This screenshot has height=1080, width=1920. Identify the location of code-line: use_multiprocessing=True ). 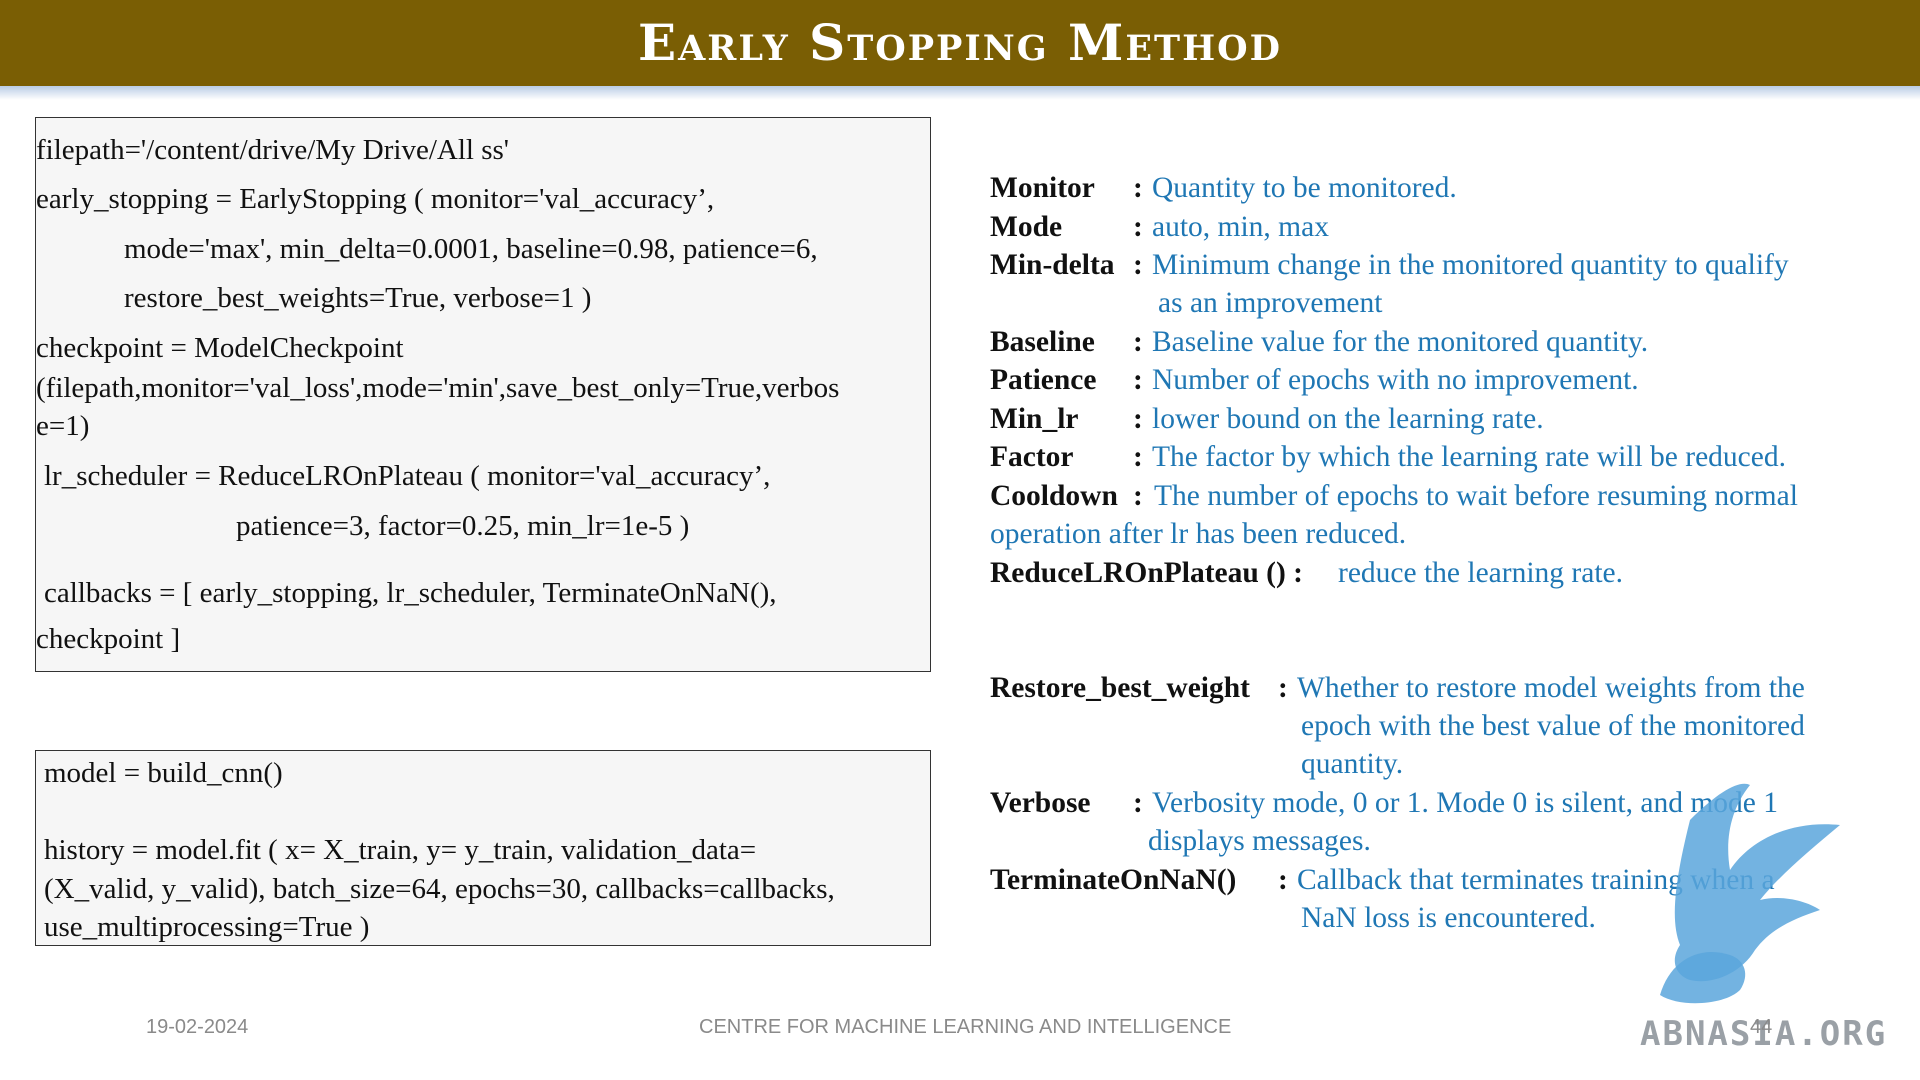
(207, 927).